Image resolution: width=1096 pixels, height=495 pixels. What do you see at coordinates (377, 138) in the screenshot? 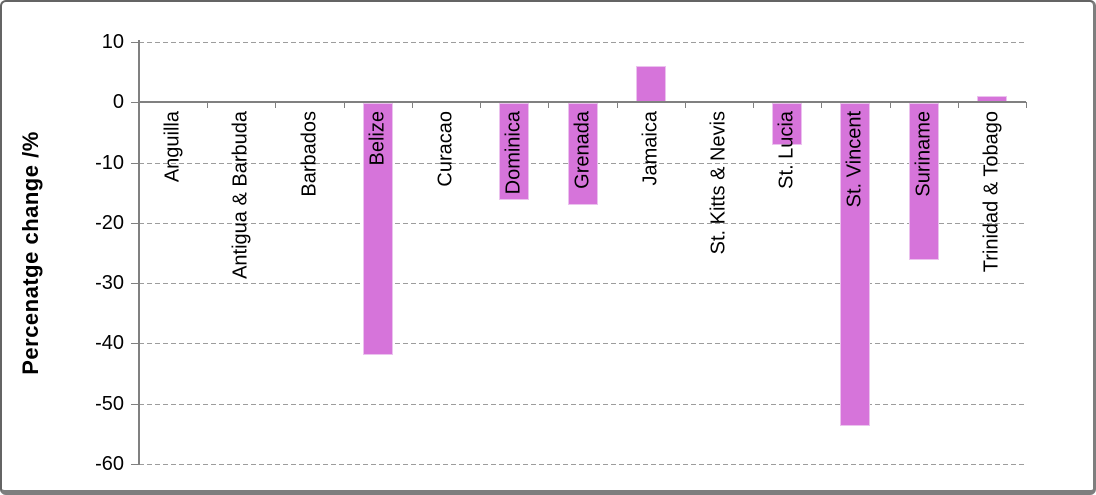
I see `category-label-belize: Belize` at bounding box center [377, 138].